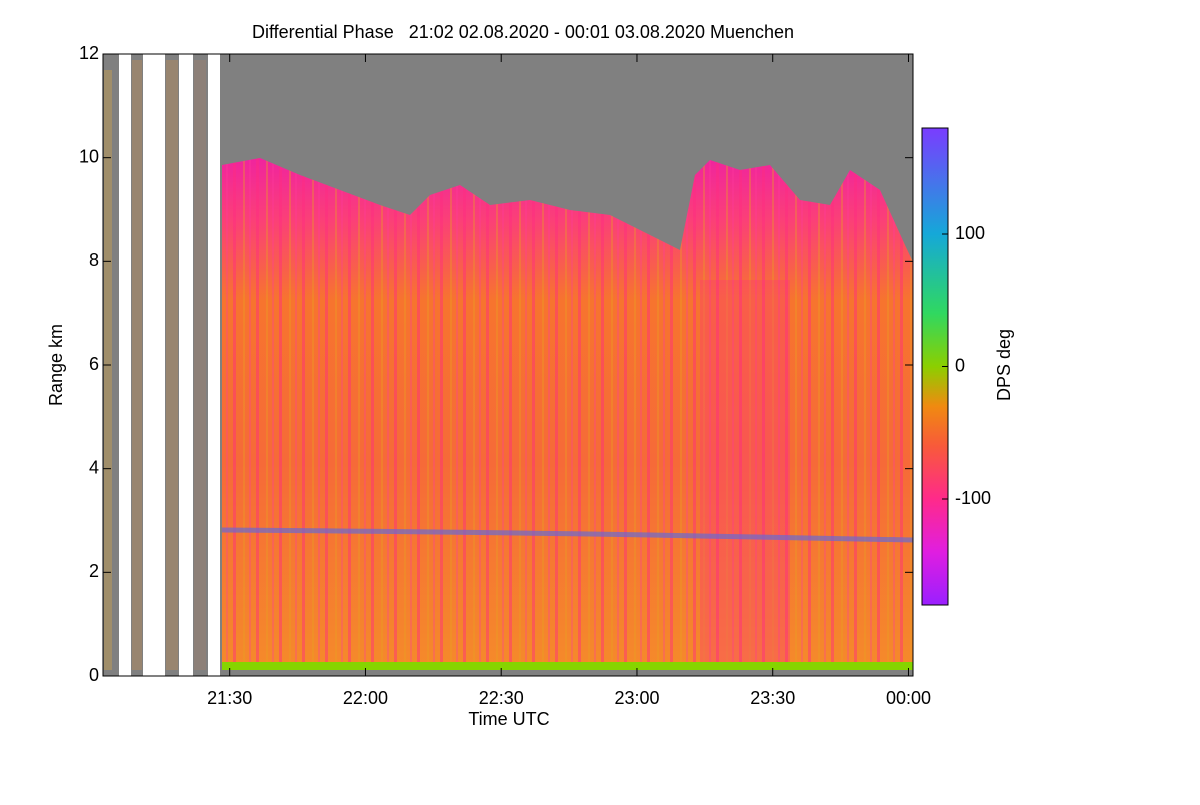 Image resolution: width=1200 pixels, height=805 pixels. Describe the element at coordinates (94, 260) in the screenshot. I see `y-tick-label: 8` at that location.